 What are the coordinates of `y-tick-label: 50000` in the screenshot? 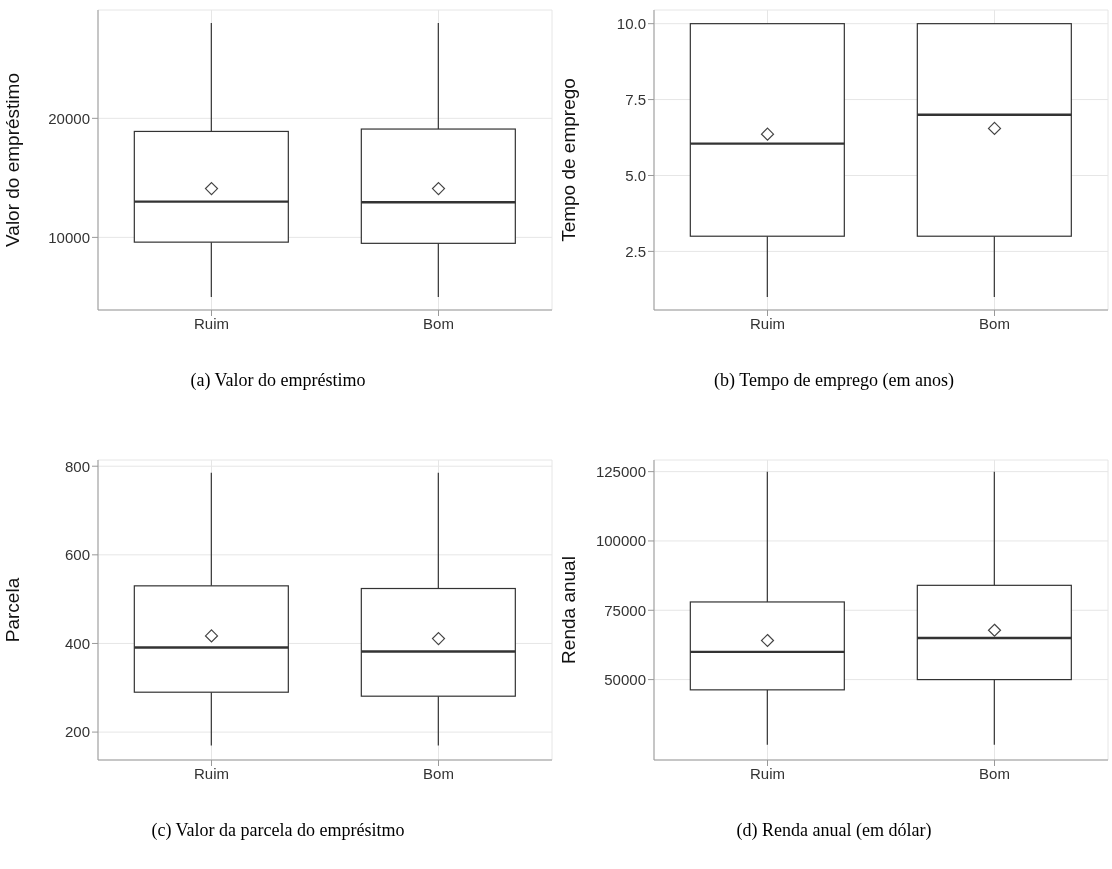 It's located at (625, 679).